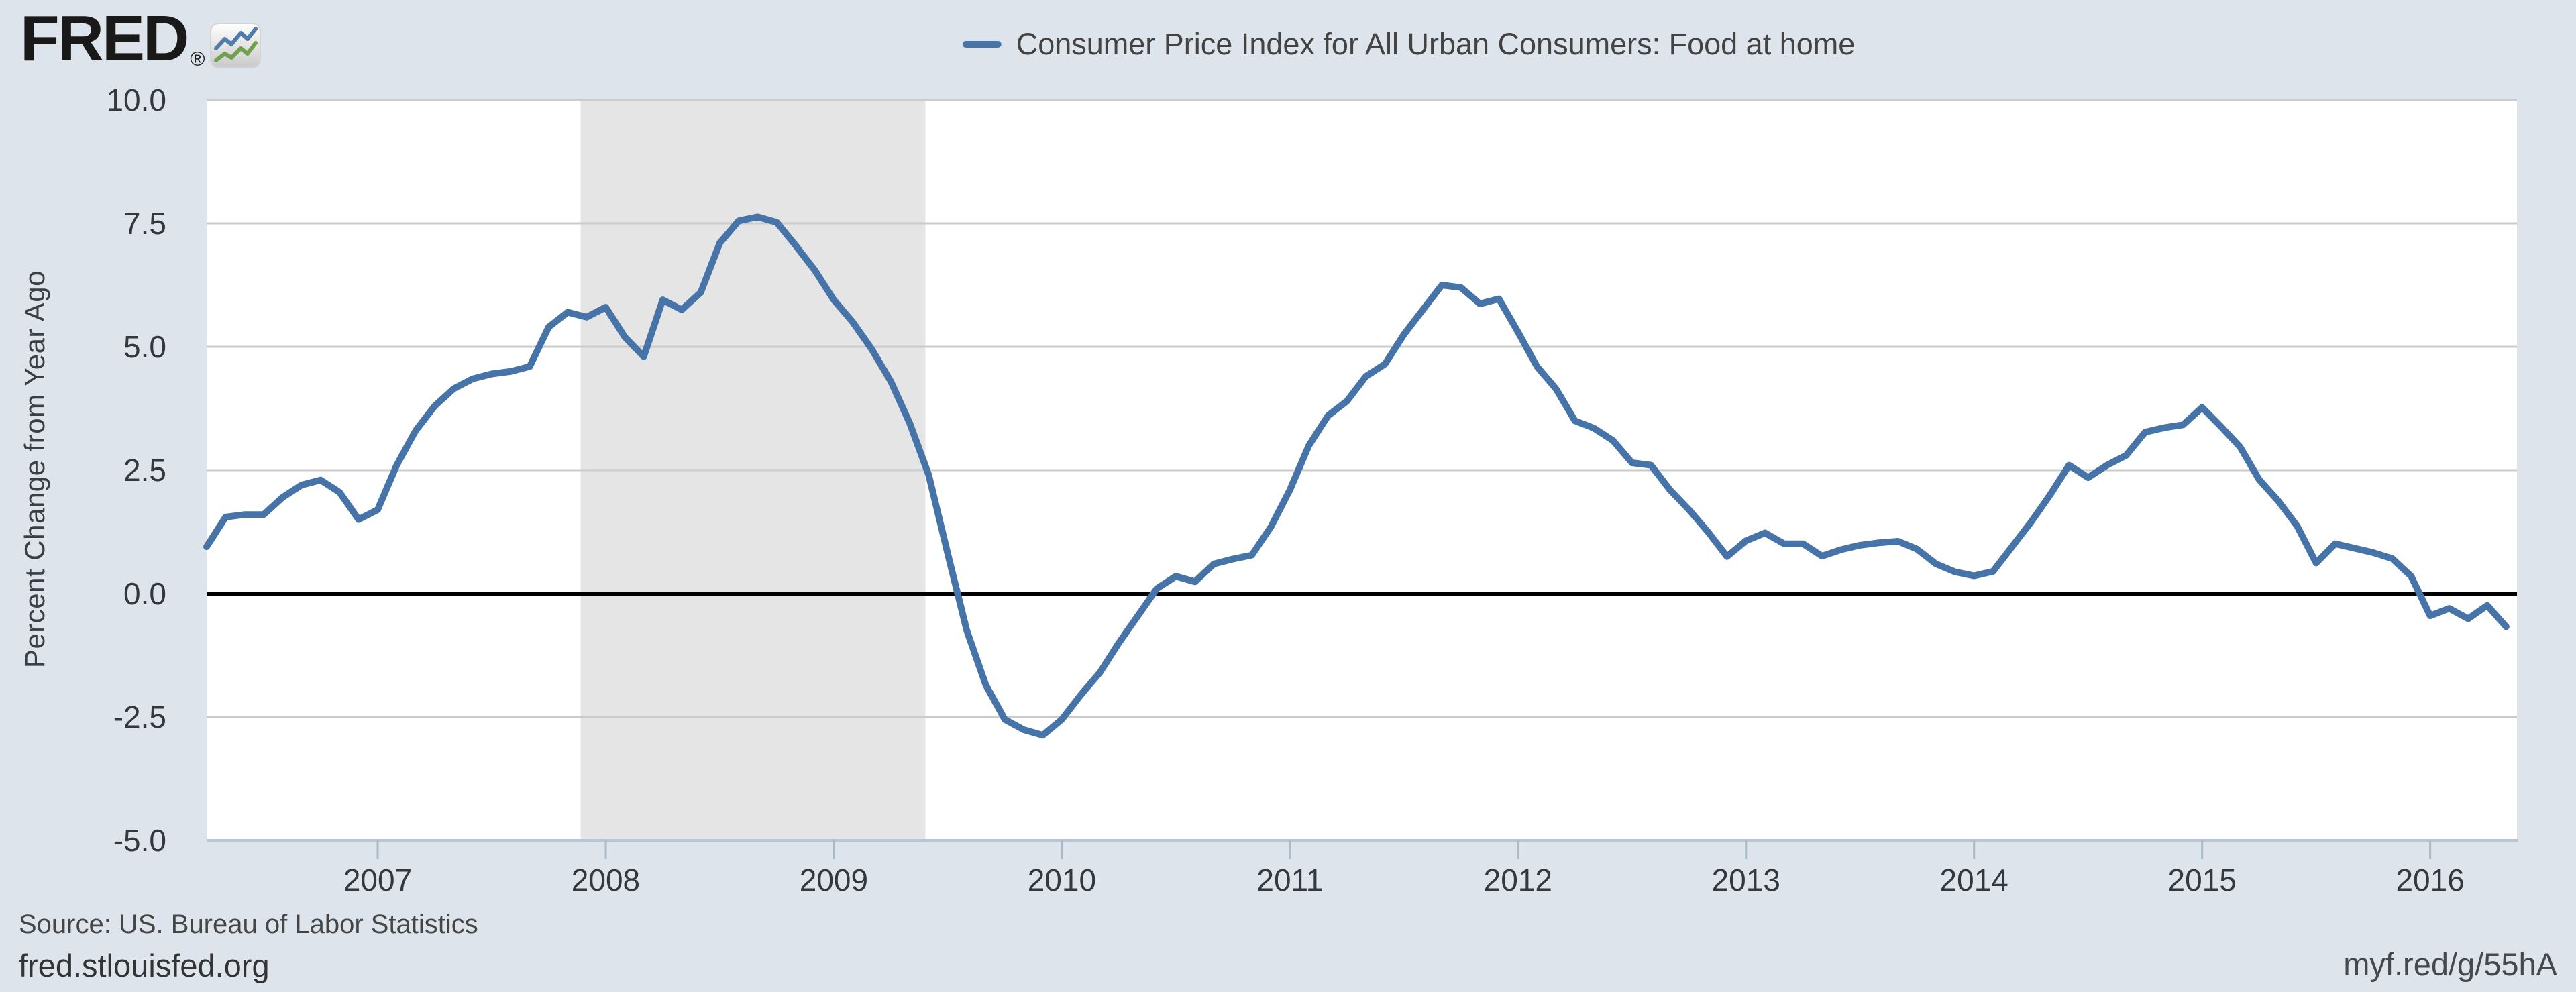 The image size is (2576, 992). What do you see at coordinates (236, 48) in the screenshot?
I see `fred-sparkline-icon` at bounding box center [236, 48].